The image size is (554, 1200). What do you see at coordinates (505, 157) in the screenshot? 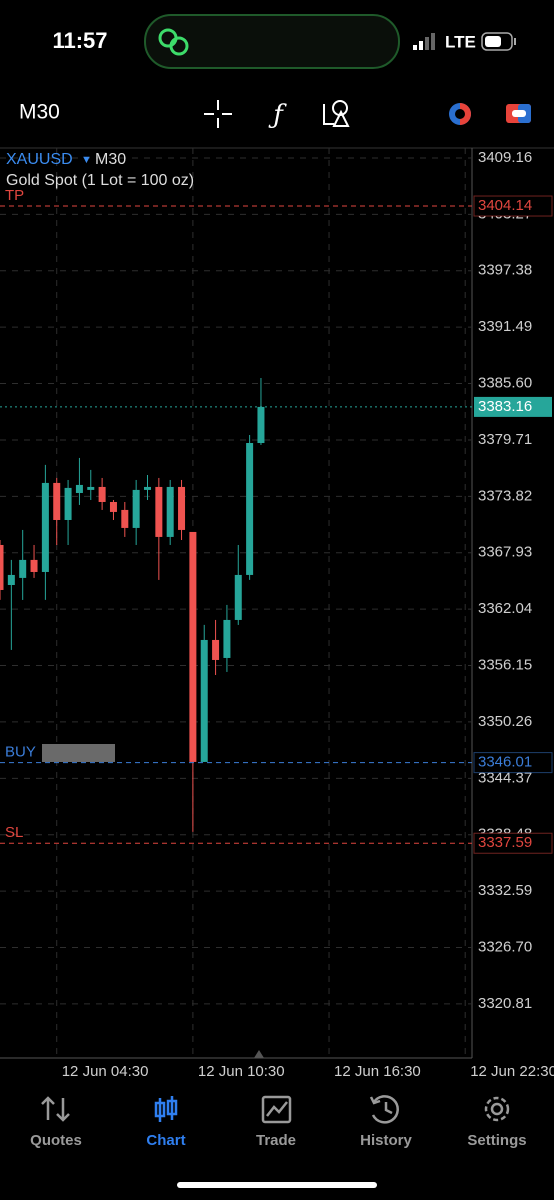
I see `y-tick-label: 3409.16` at bounding box center [505, 157].